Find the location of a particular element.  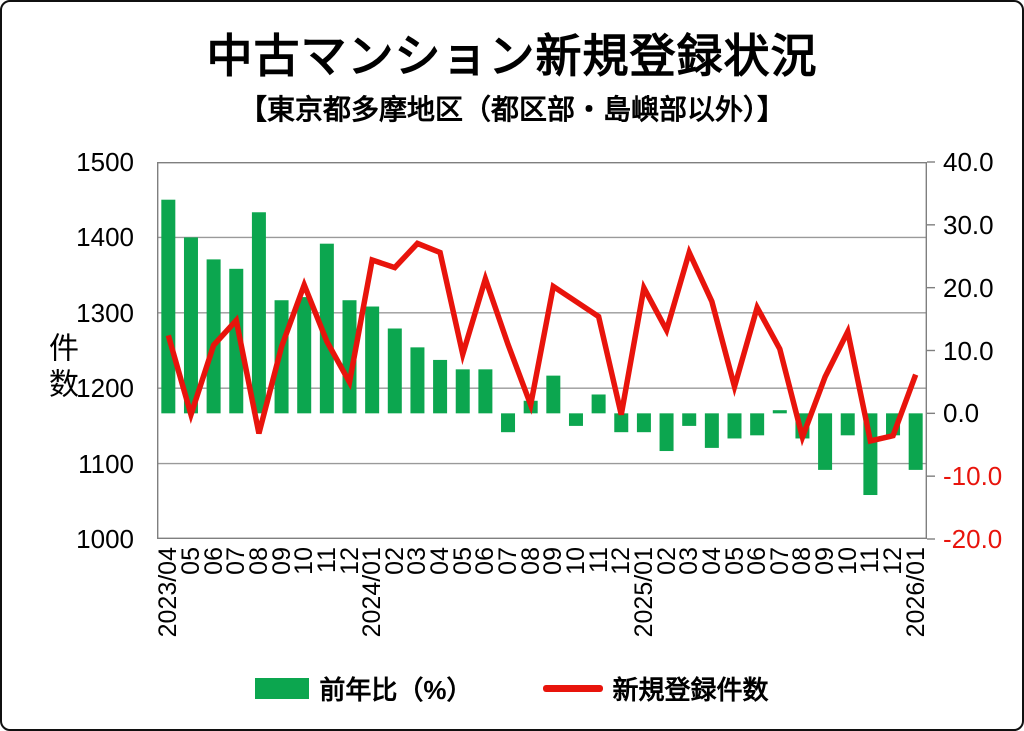

right-axis-tick-label: 0.0 is located at coordinates (961, 413).